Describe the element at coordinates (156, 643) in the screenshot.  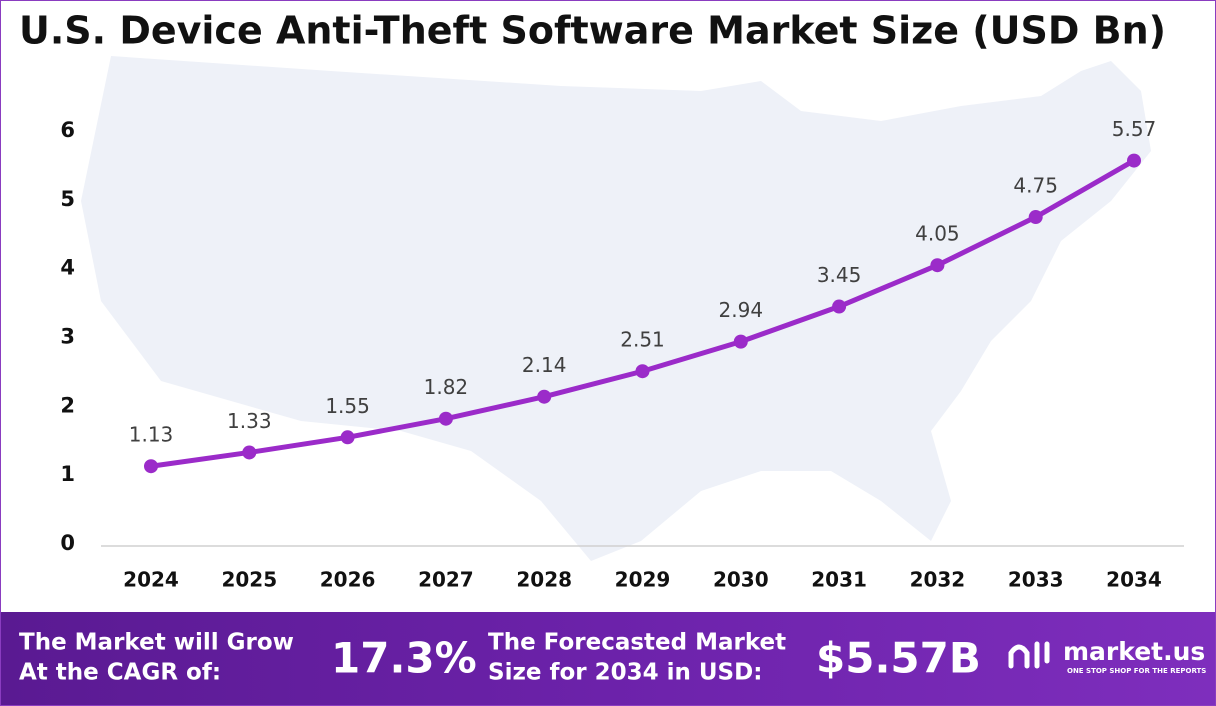
I see `cagr-text: The Market will Grow` at that location.